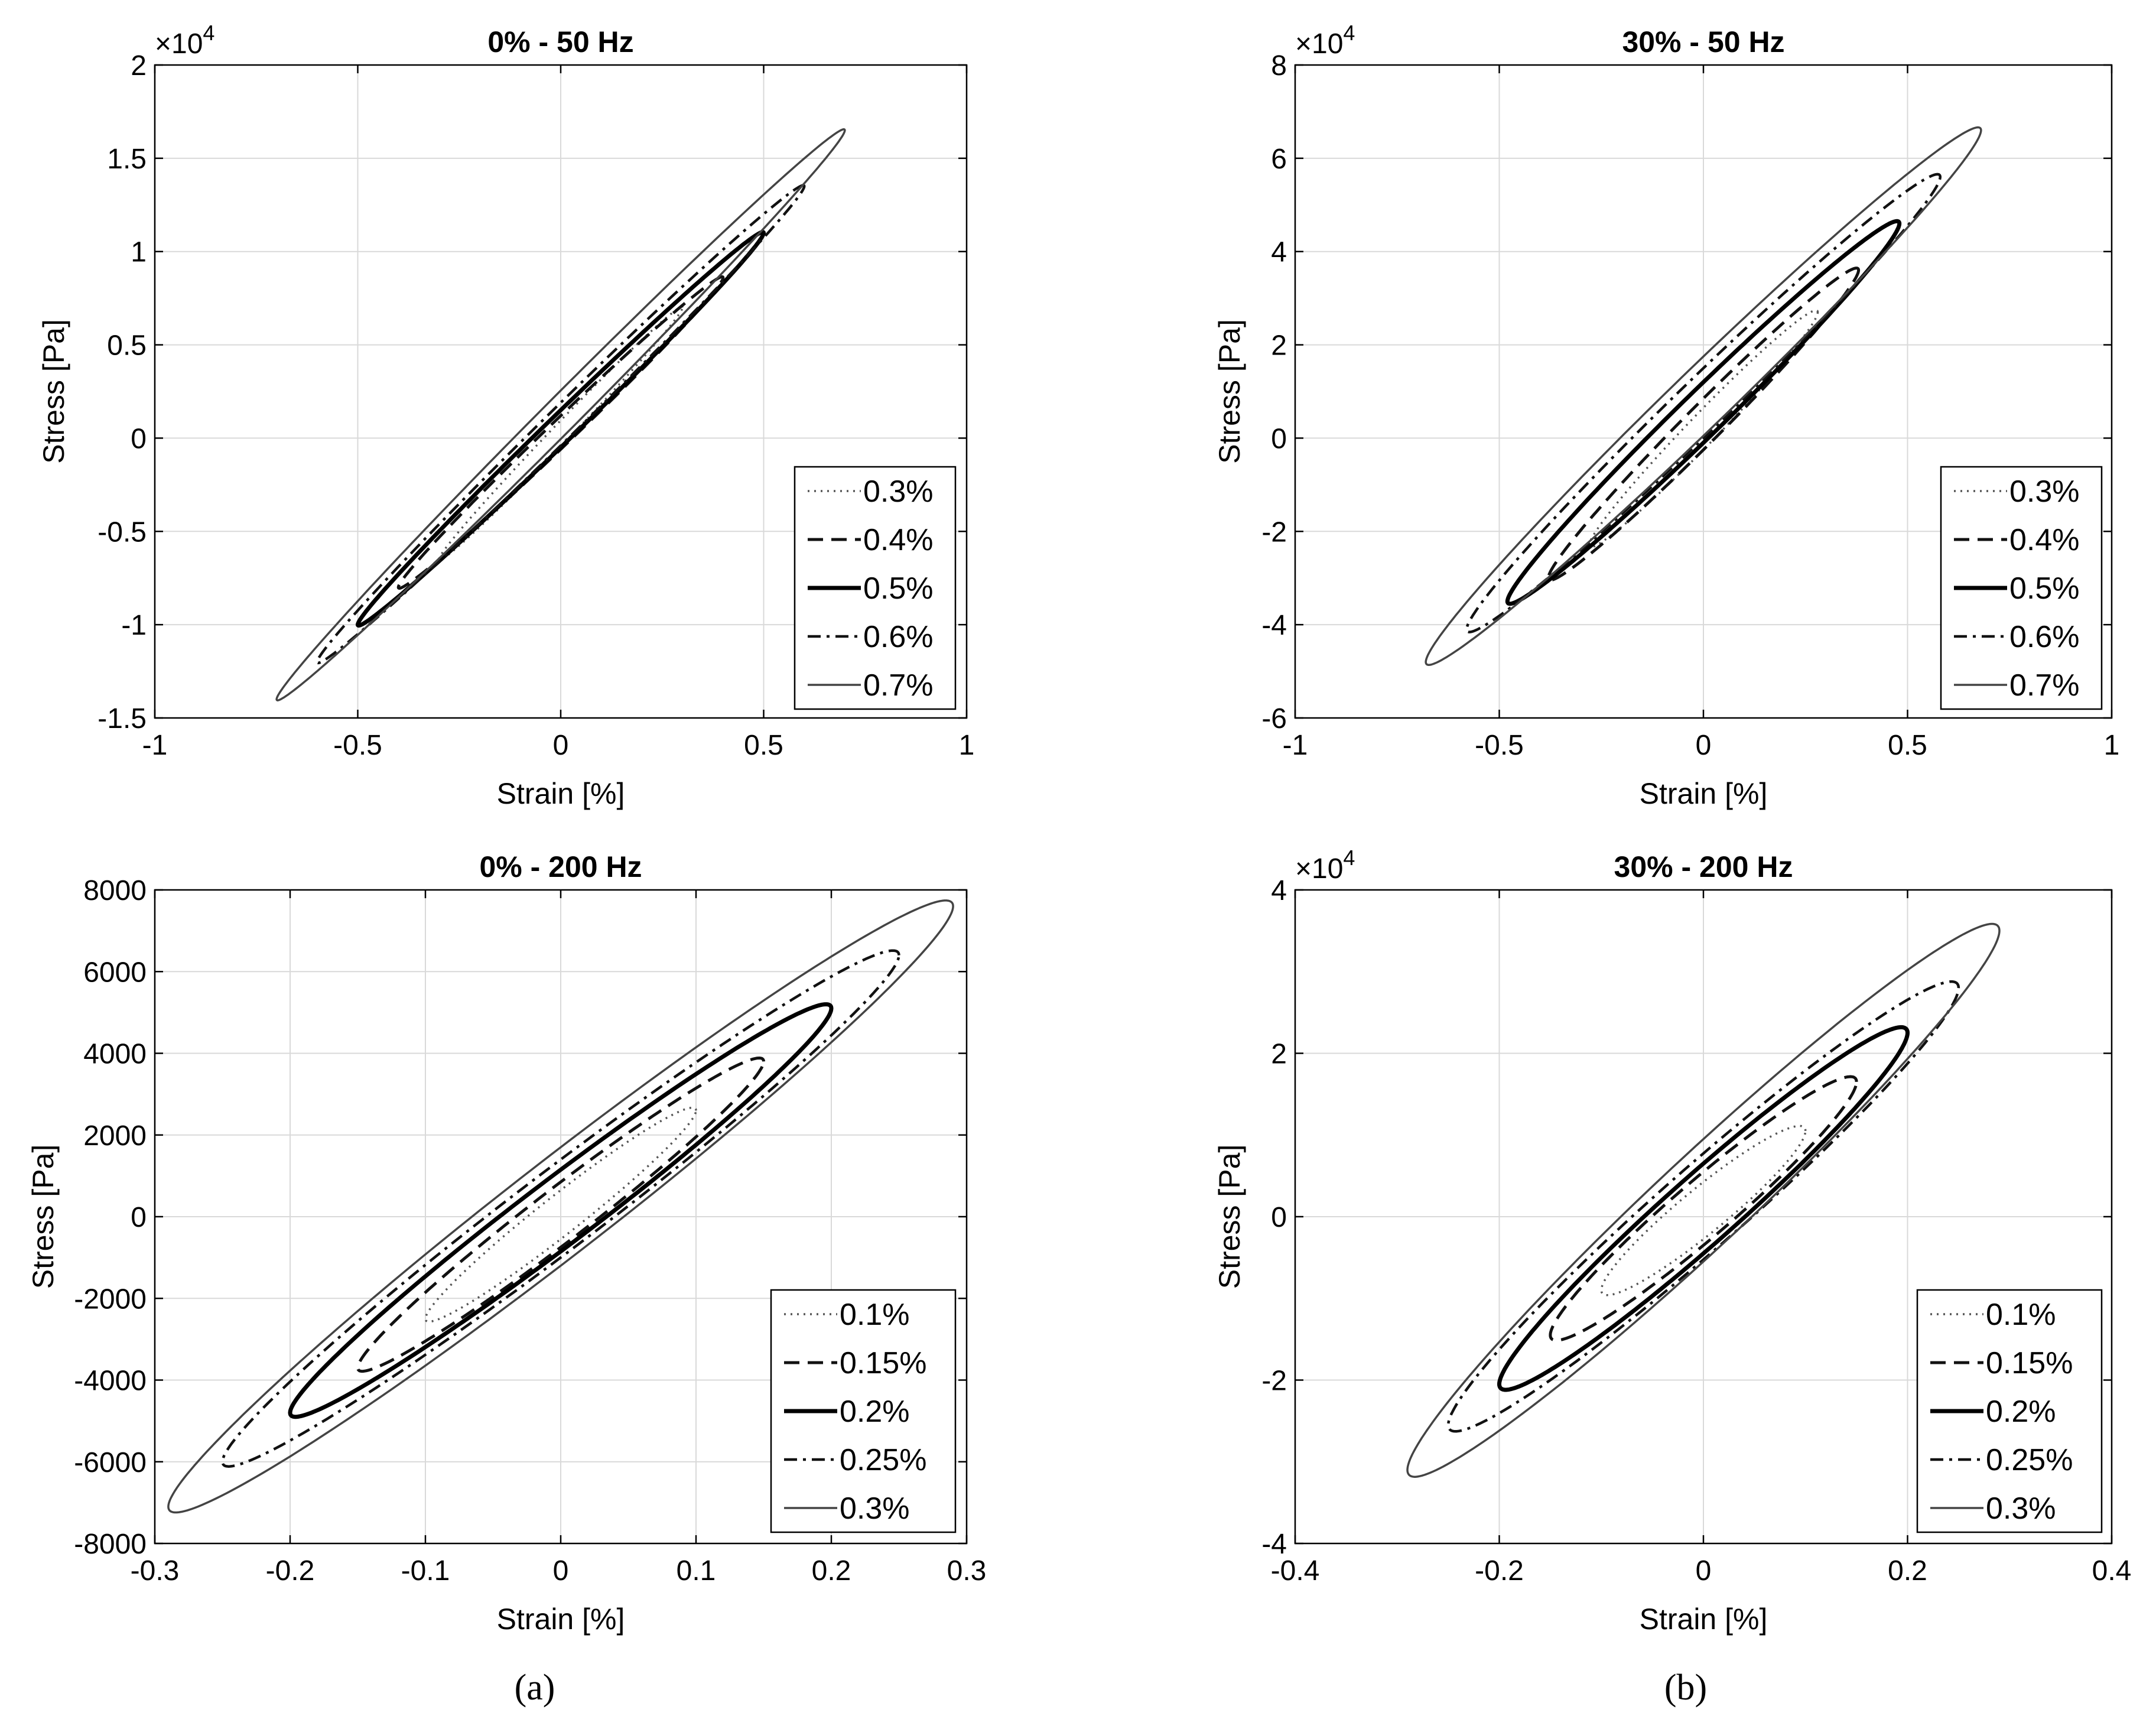 The image size is (2156, 1716). Describe the element at coordinates (110, 1545) in the screenshot. I see `y-tick-label: -8000` at that location.